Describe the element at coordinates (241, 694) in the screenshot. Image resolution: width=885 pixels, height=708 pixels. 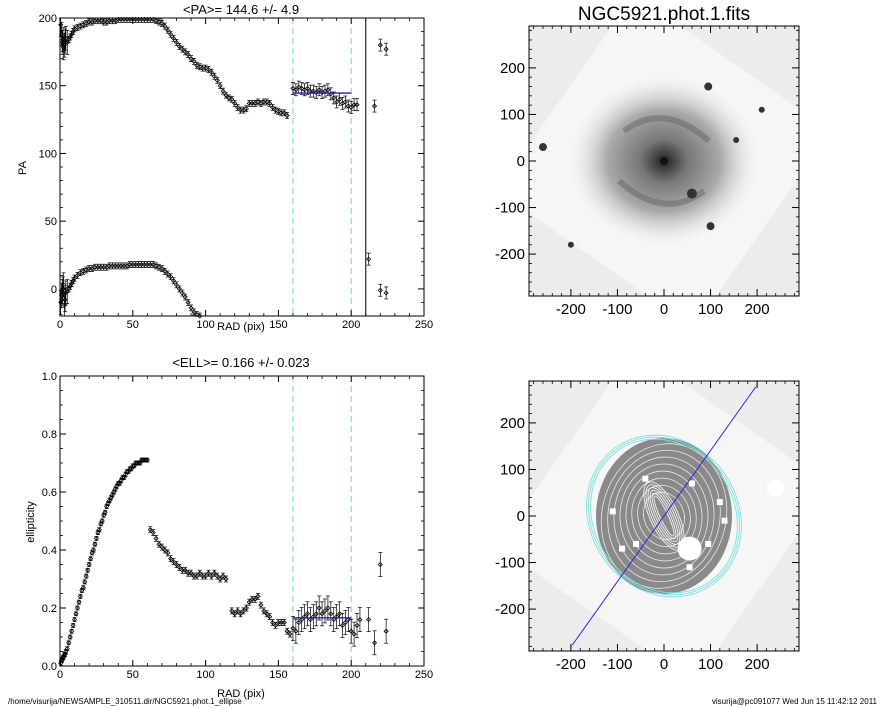
I see `ell-x-axis-label: RAD (pix)` at that location.